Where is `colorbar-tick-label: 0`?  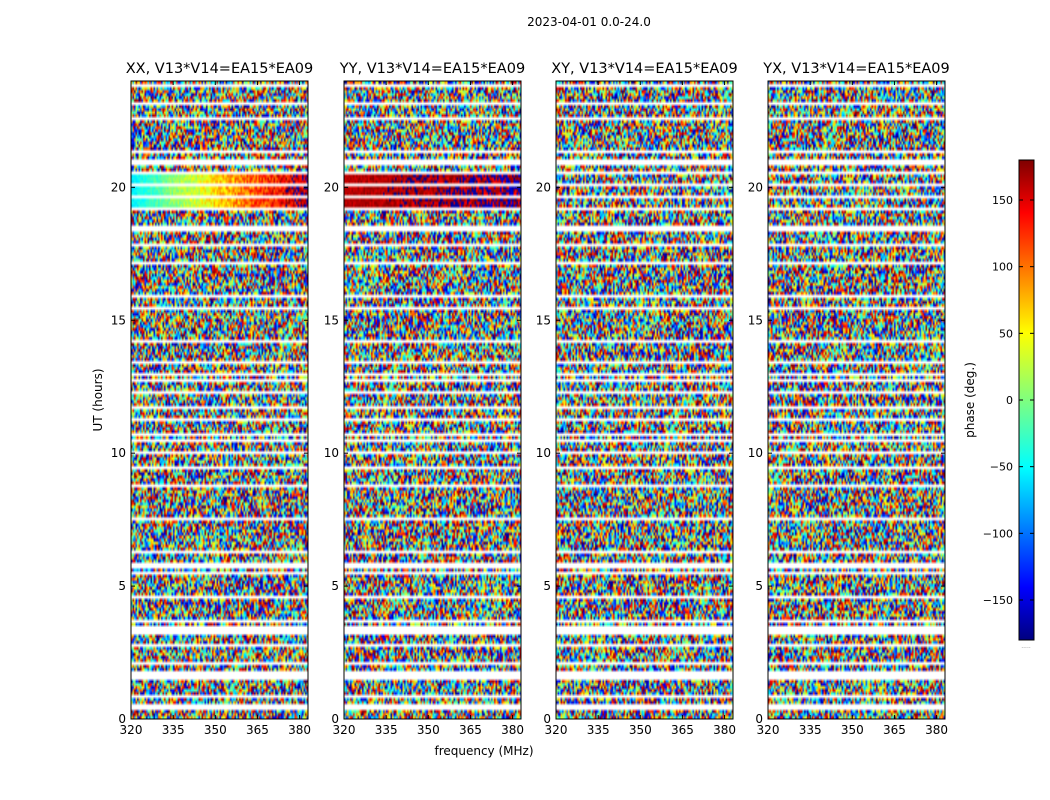 colorbar-tick-label: 0 is located at coordinates (1009, 400).